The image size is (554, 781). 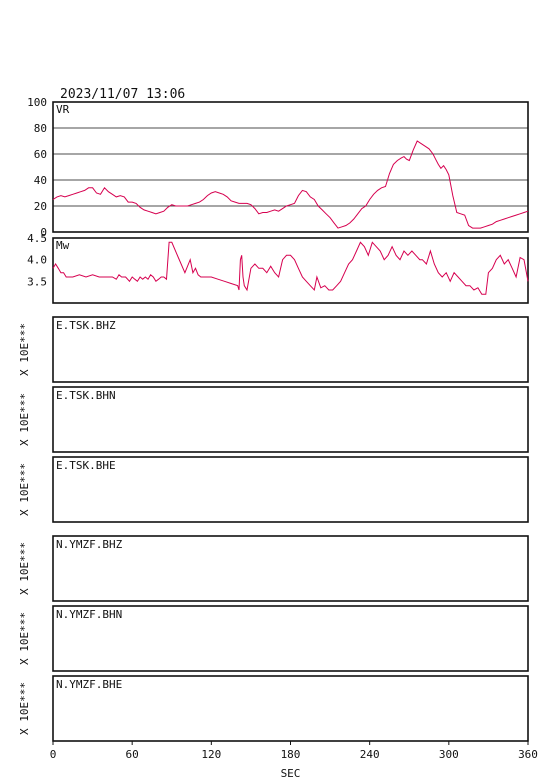 I want to click on channel-label: N.YMZF.BHN, so click(x=89, y=614).